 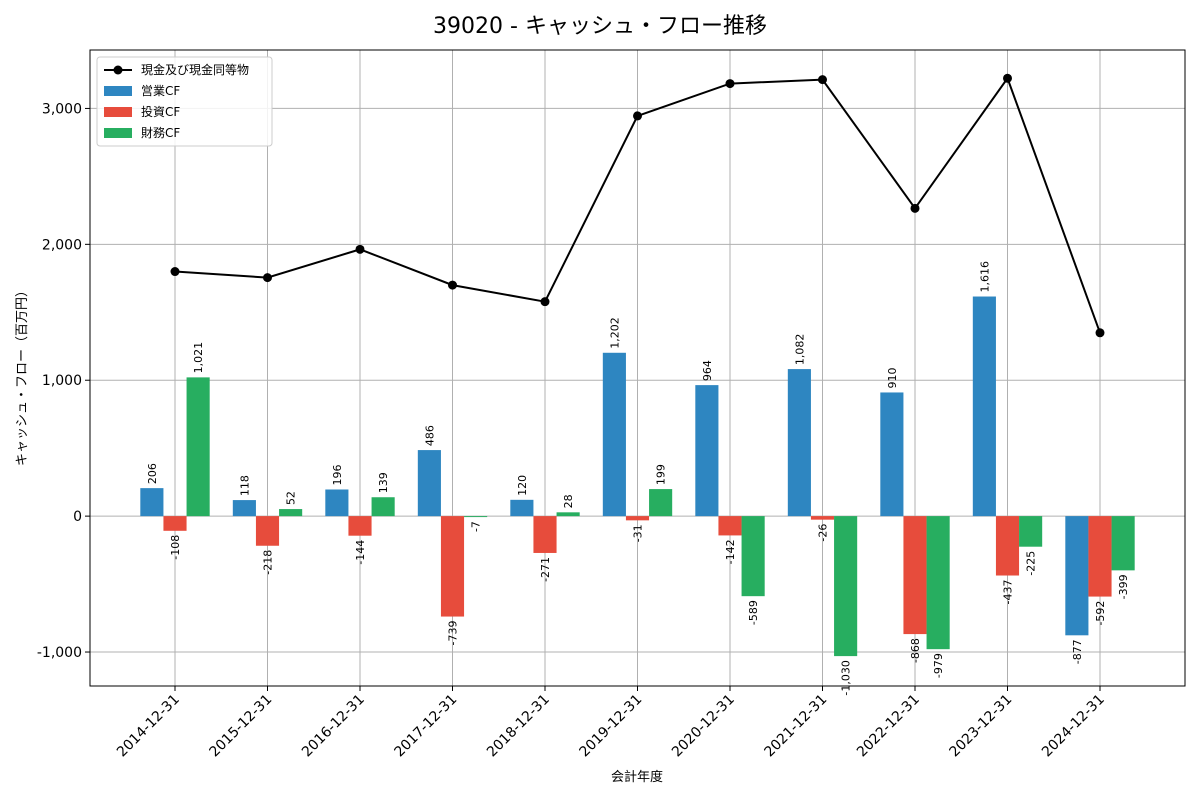 I want to click on bar-value-label: -399, so click(x=1123, y=586).